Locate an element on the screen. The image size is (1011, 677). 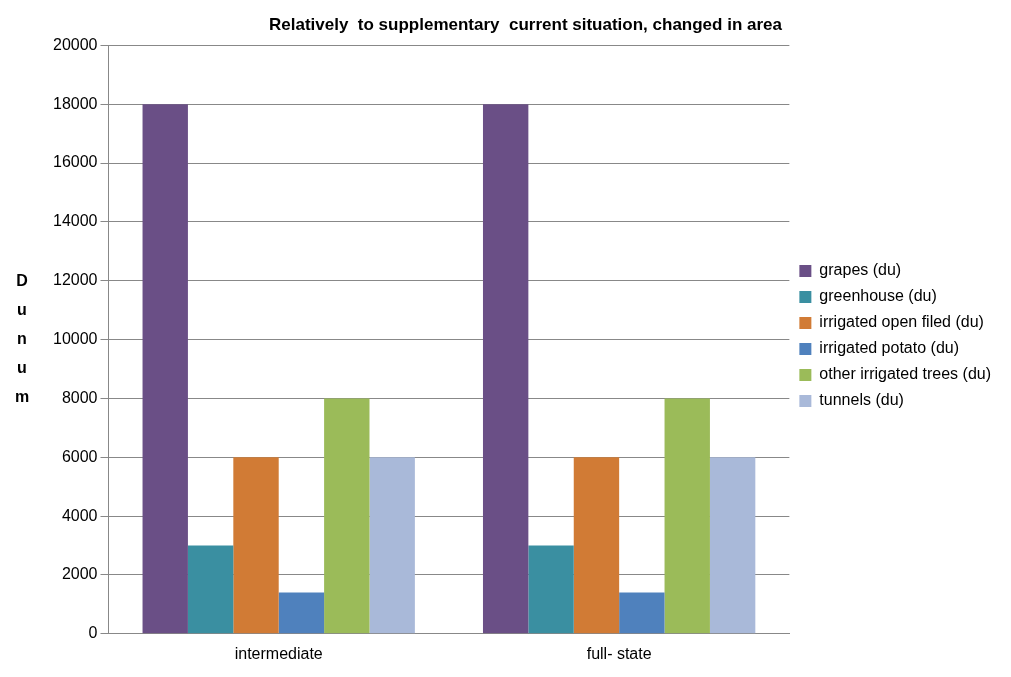
y-tick-label: 12000 is located at coordinates (75, 280).